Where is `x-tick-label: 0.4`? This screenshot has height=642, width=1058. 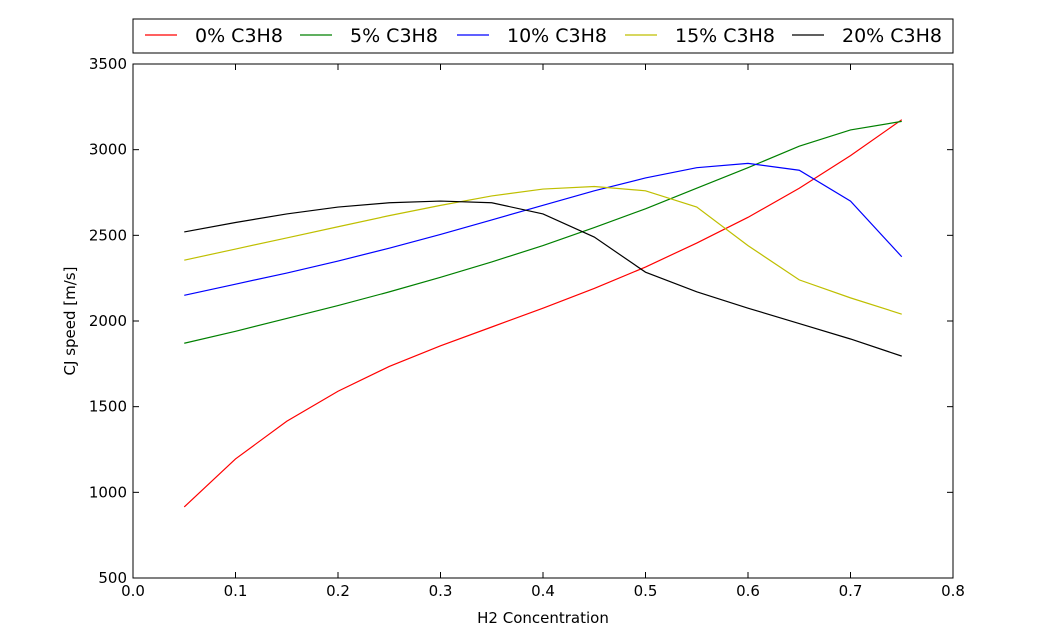 x-tick-label: 0.4 is located at coordinates (543, 591).